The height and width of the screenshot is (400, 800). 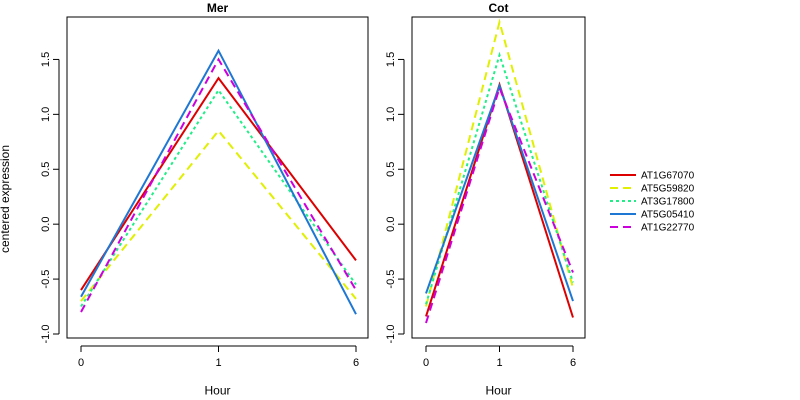 What do you see at coordinates (668, 228) in the screenshot?
I see `legend-label: AT1G22770` at bounding box center [668, 228].